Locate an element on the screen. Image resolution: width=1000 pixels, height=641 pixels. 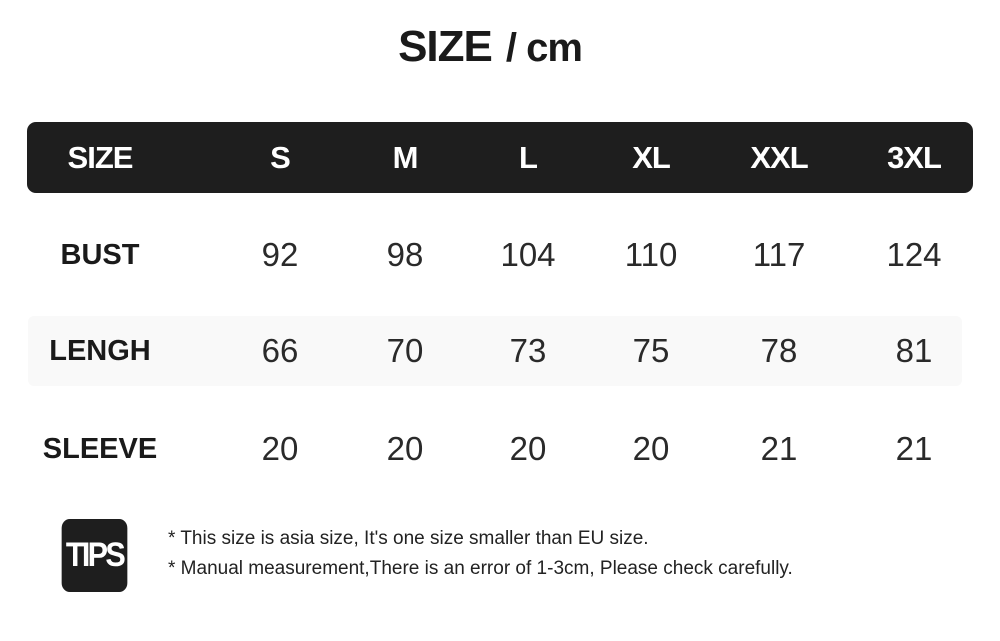
header-size-l: L is located at coordinates (528, 157).